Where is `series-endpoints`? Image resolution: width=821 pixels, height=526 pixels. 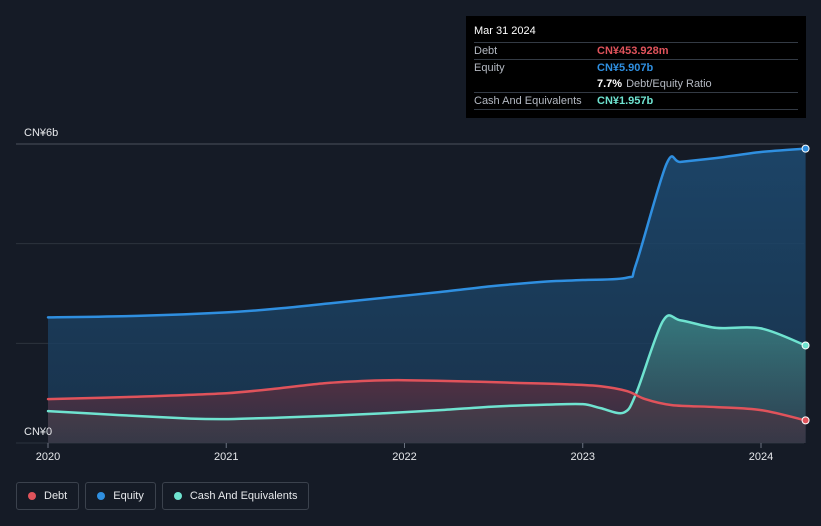 series-endpoints is located at coordinates (805, 284).